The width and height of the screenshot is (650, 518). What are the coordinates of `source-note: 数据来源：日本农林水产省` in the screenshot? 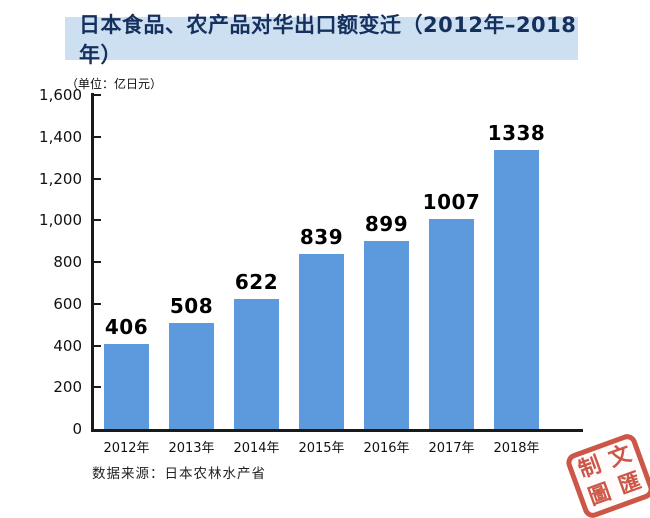 It's located at (179, 474).